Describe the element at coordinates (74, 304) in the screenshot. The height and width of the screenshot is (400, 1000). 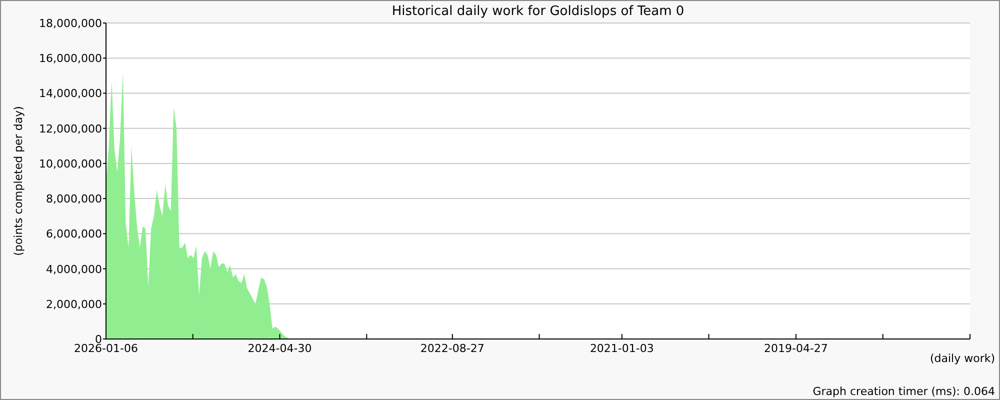
I see `y-tick-label: 2,000,000` at that location.